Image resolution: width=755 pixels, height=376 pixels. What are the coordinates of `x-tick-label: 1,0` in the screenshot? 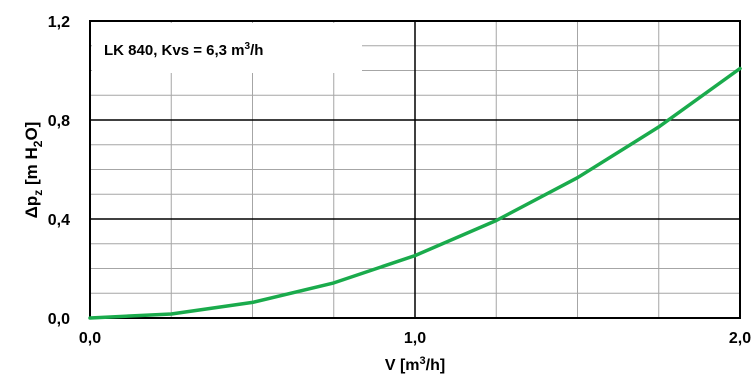 It's located at (415, 338).